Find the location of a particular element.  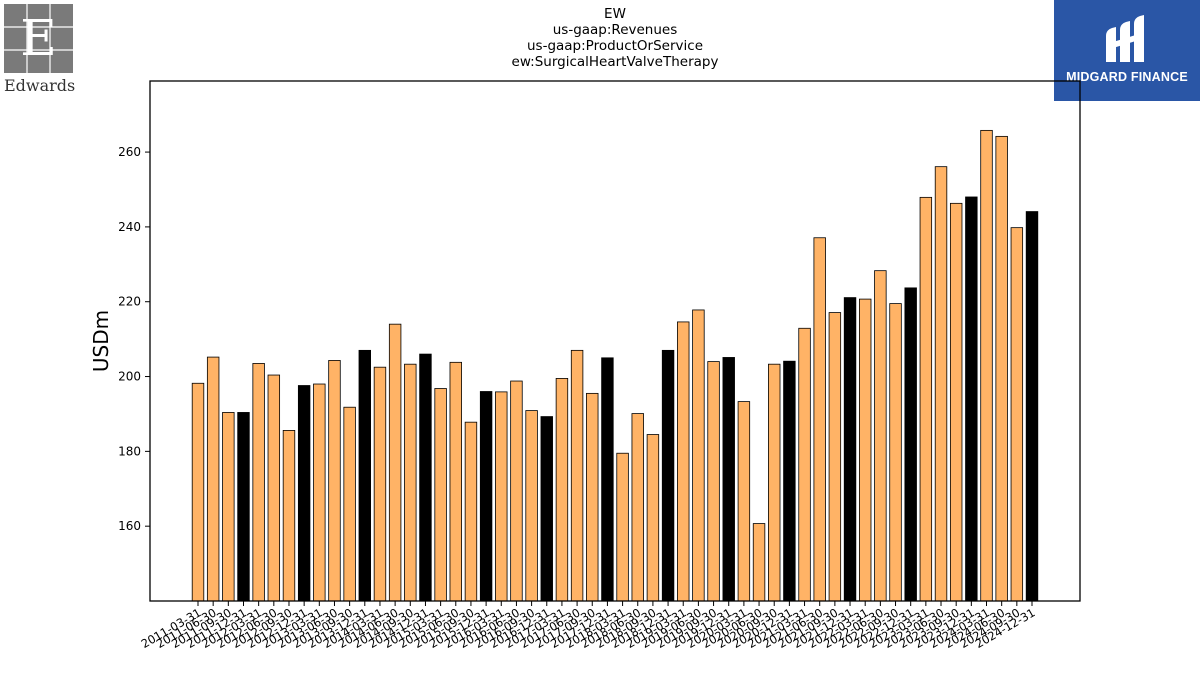

y-tick-label: 260 is located at coordinates (129, 152).